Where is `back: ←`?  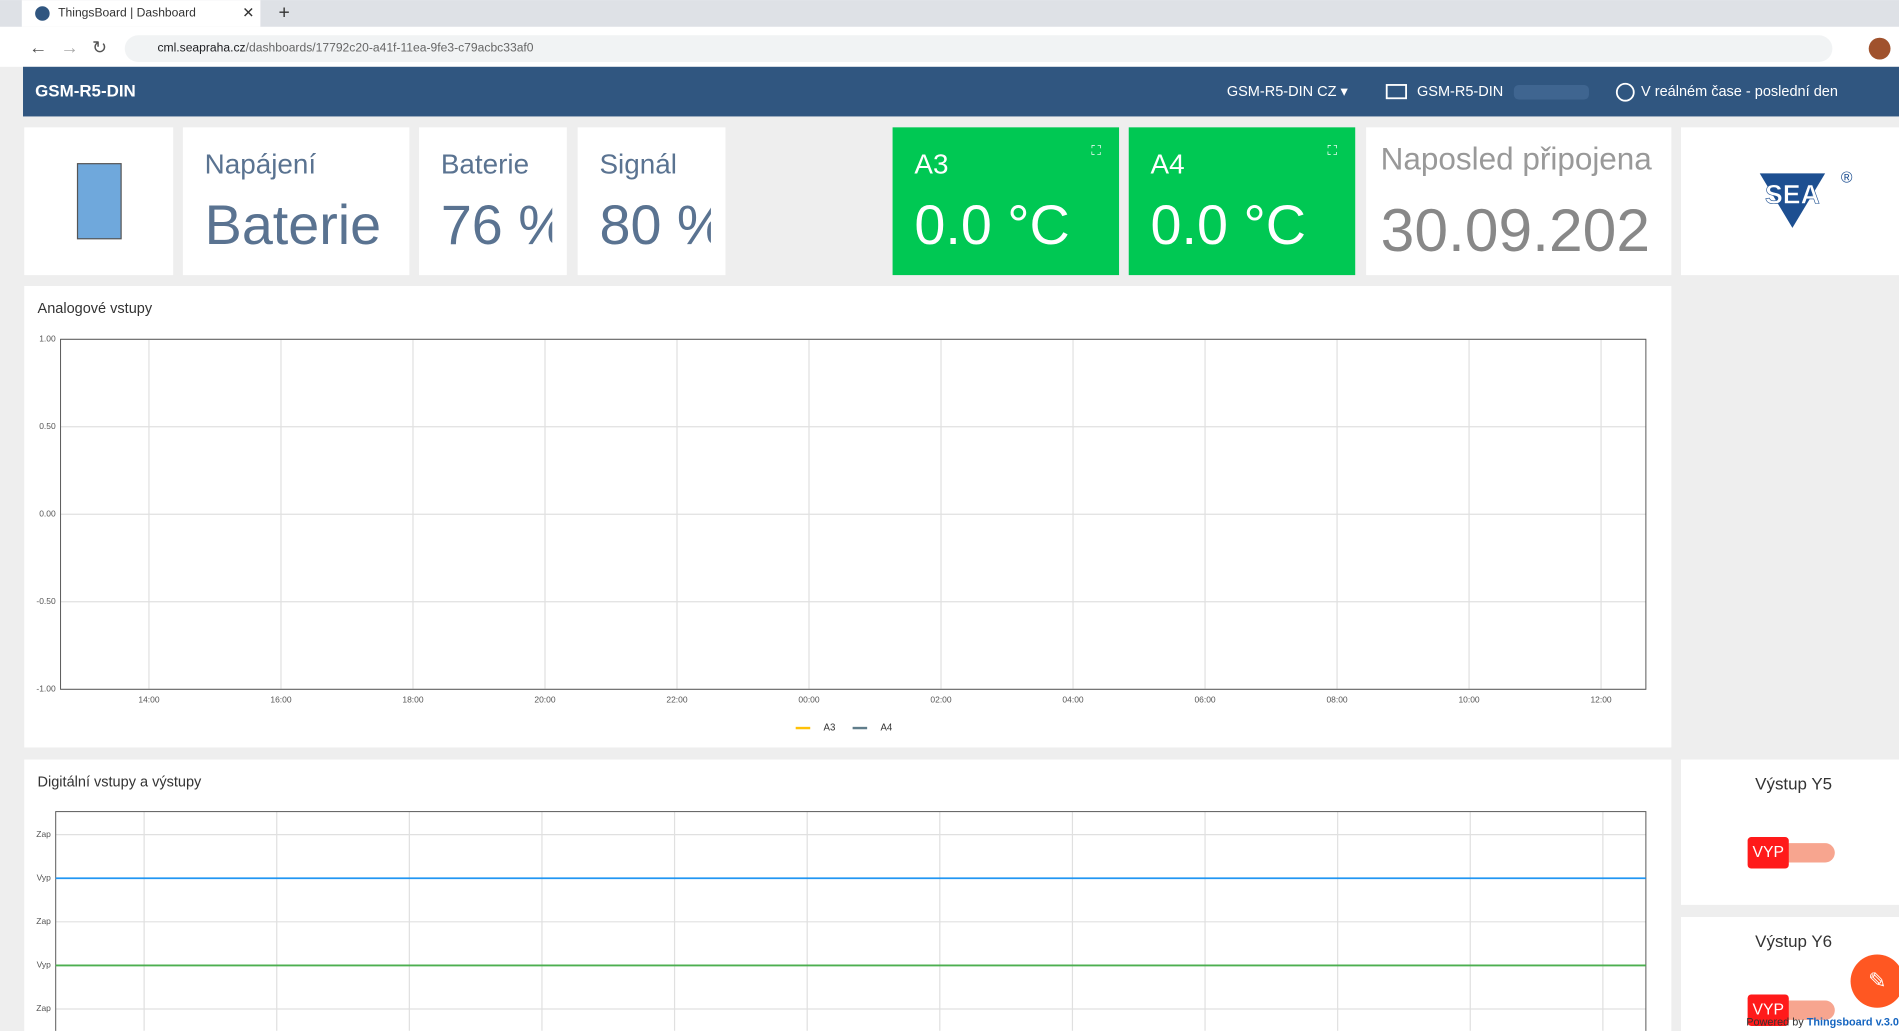 back: ← is located at coordinates (38, 47).